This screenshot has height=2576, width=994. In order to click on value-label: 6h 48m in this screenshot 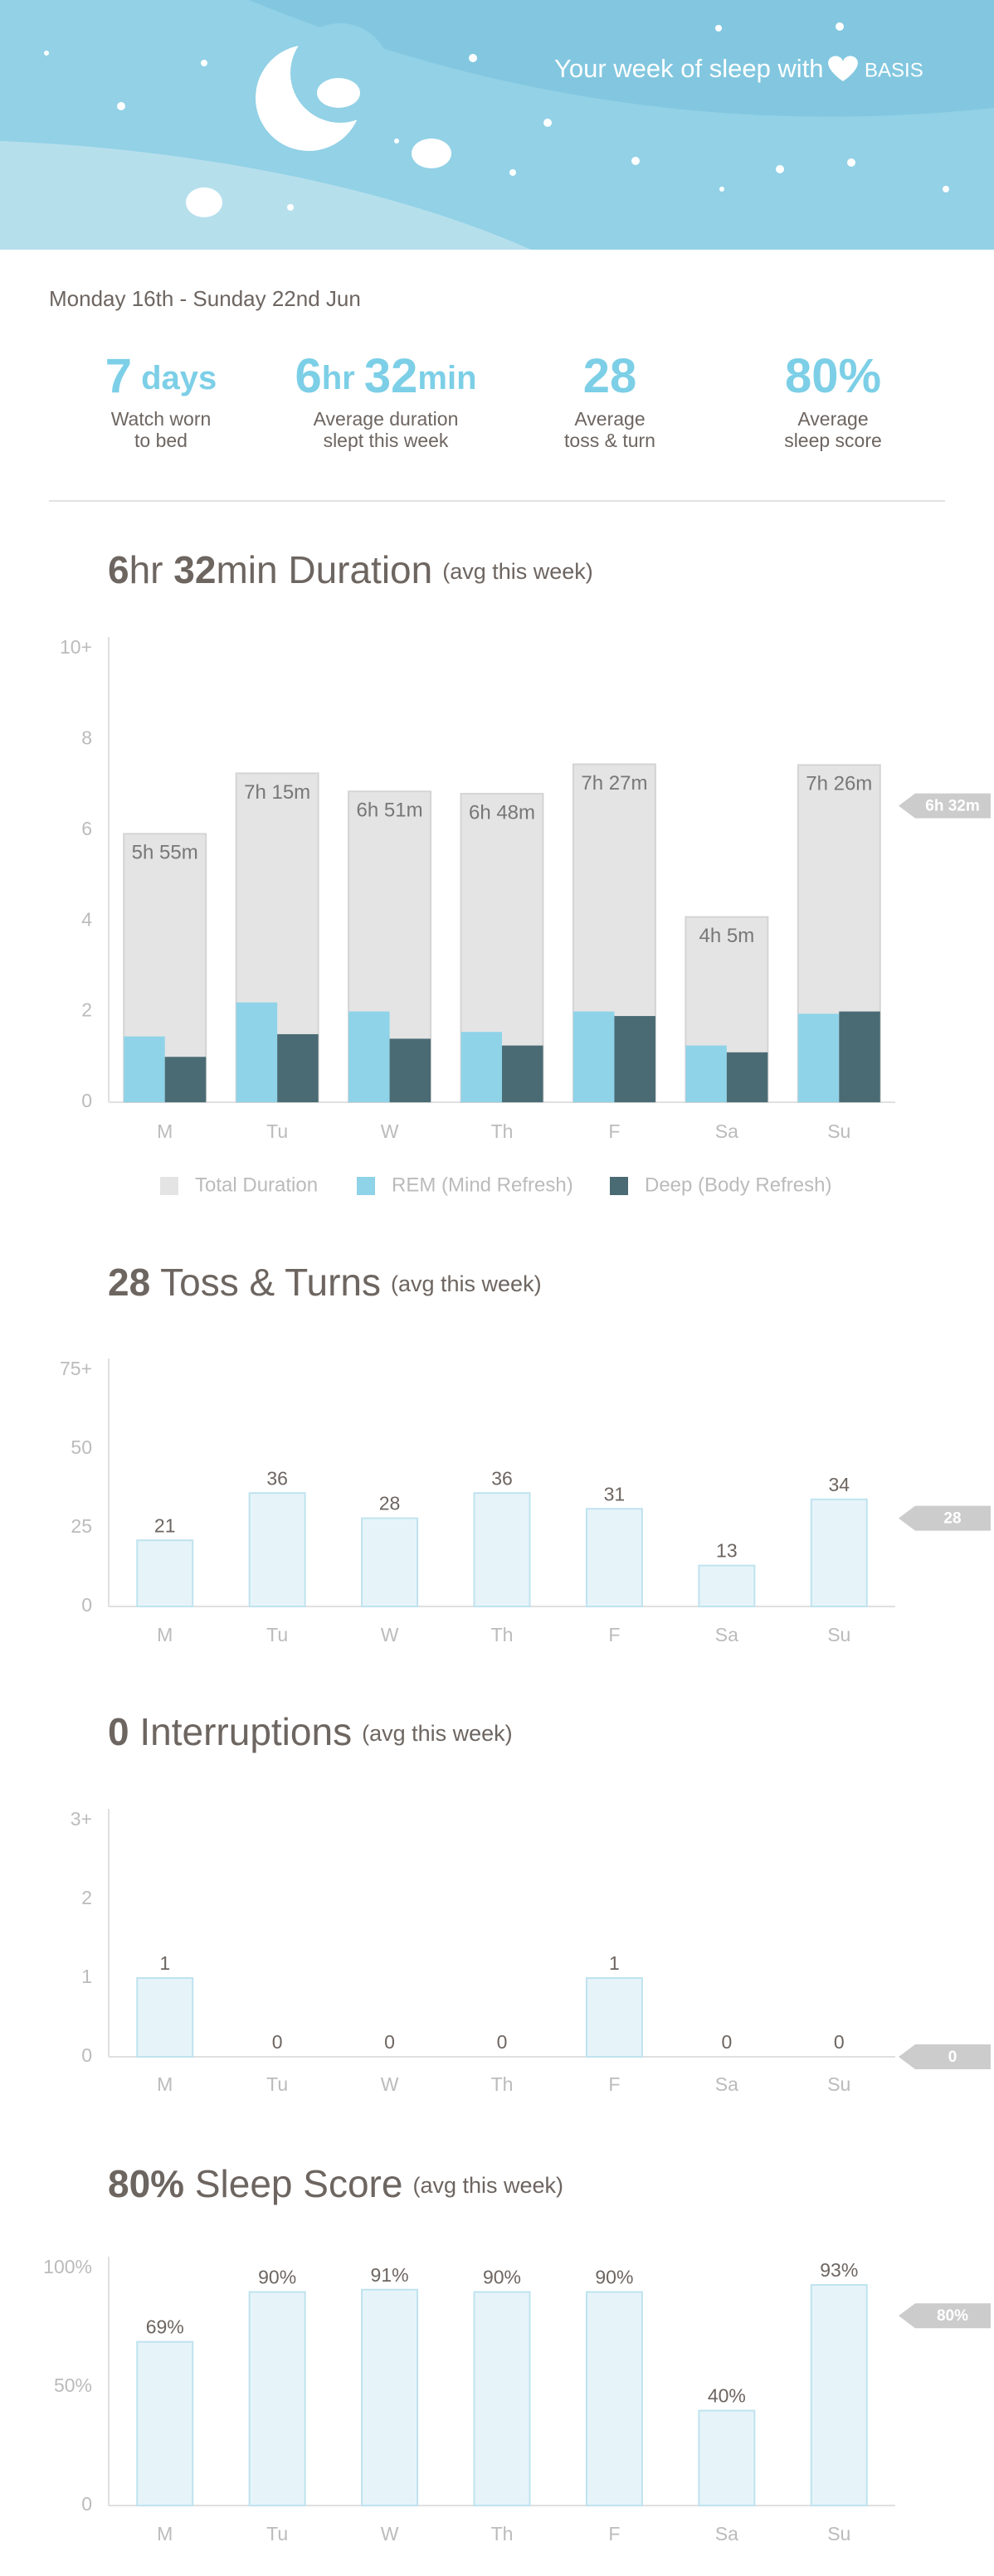, I will do `click(502, 812)`.